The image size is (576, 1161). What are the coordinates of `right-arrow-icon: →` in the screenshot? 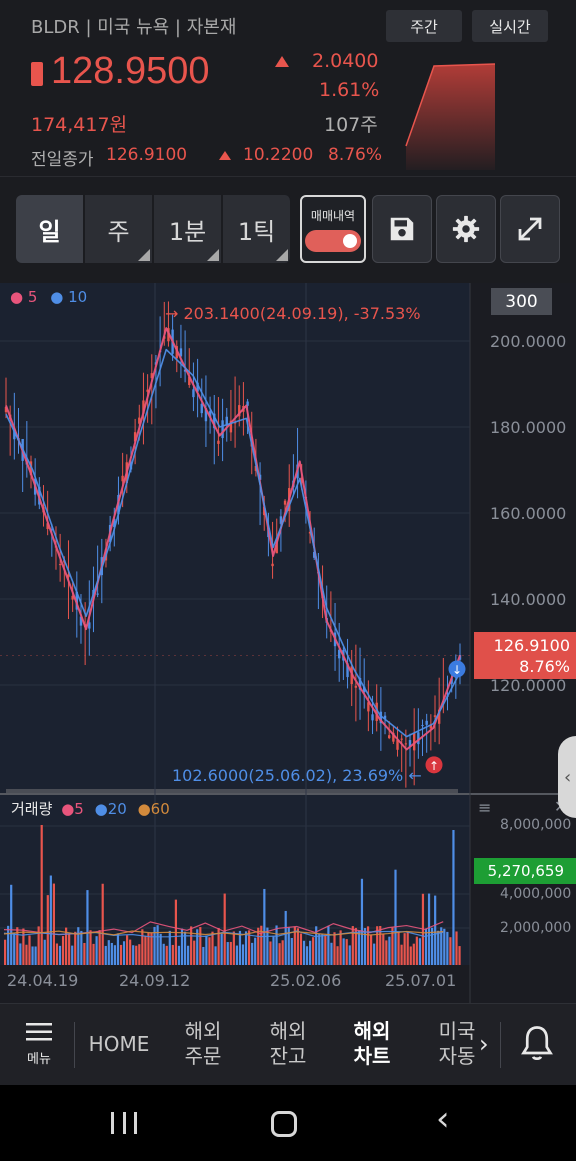 It's located at (174, 313).